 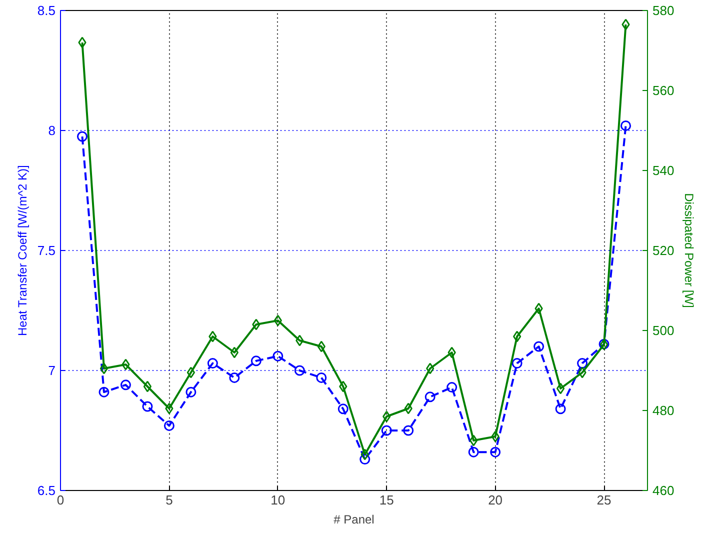 What do you see at coordinates (60, 500) in the screenshot?
I see `x-tick-label: 0` at bounding box center [60, 500].